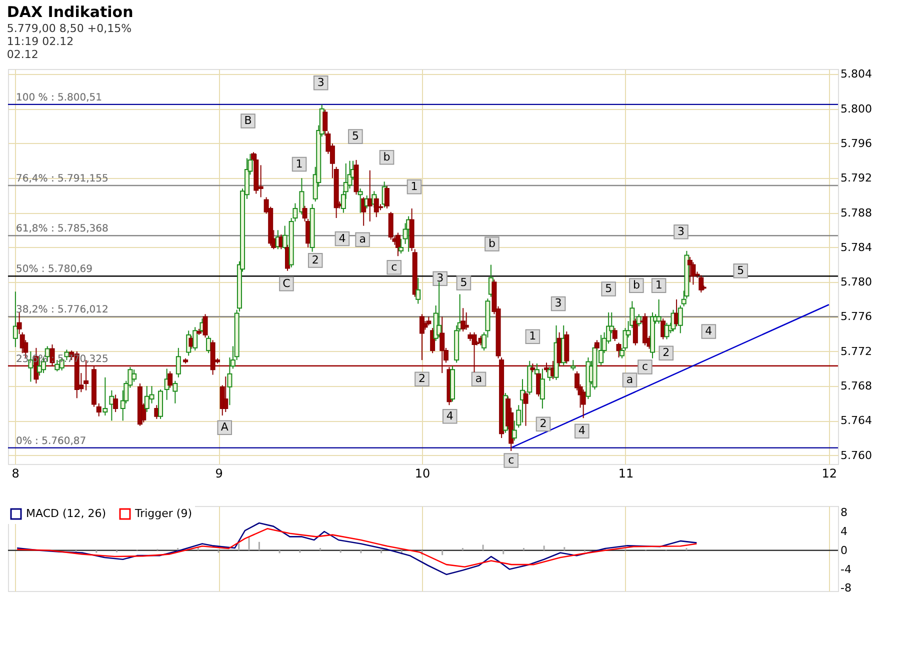 Image resolution: width=900 pixels, height=650 pixels. What do you see at coordinates (422, 473) in the screenshot?
I see `x-tick-label: 10` at bounding box center [422, 473].